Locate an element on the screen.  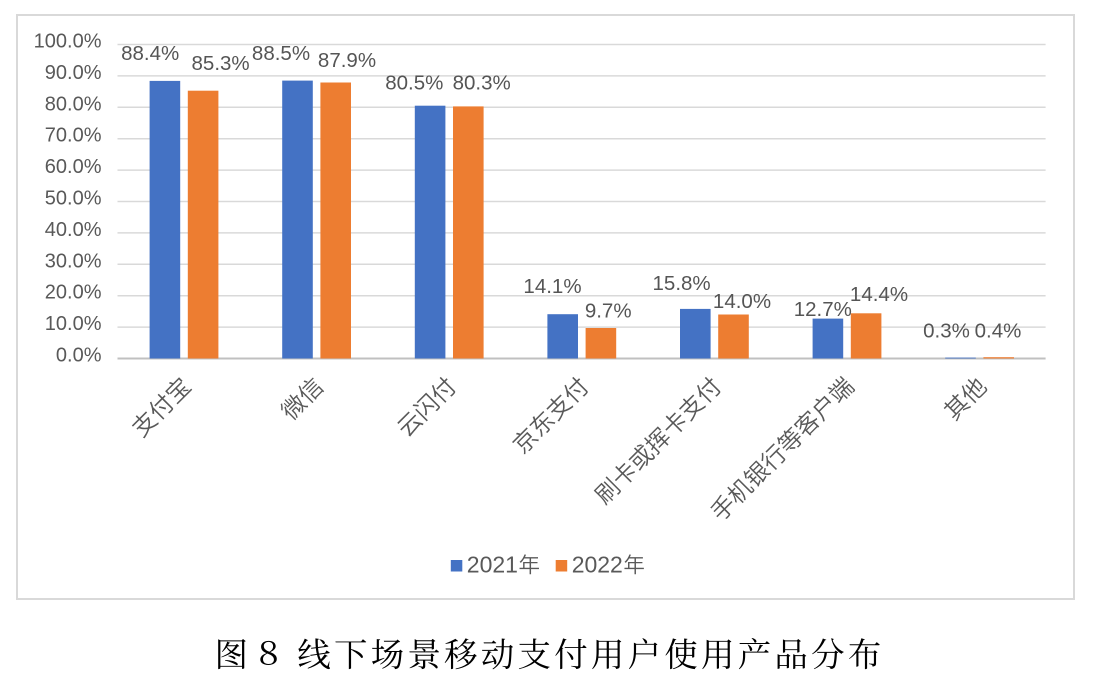
svg-text: 88.4% is located at coordinates (150, 53).